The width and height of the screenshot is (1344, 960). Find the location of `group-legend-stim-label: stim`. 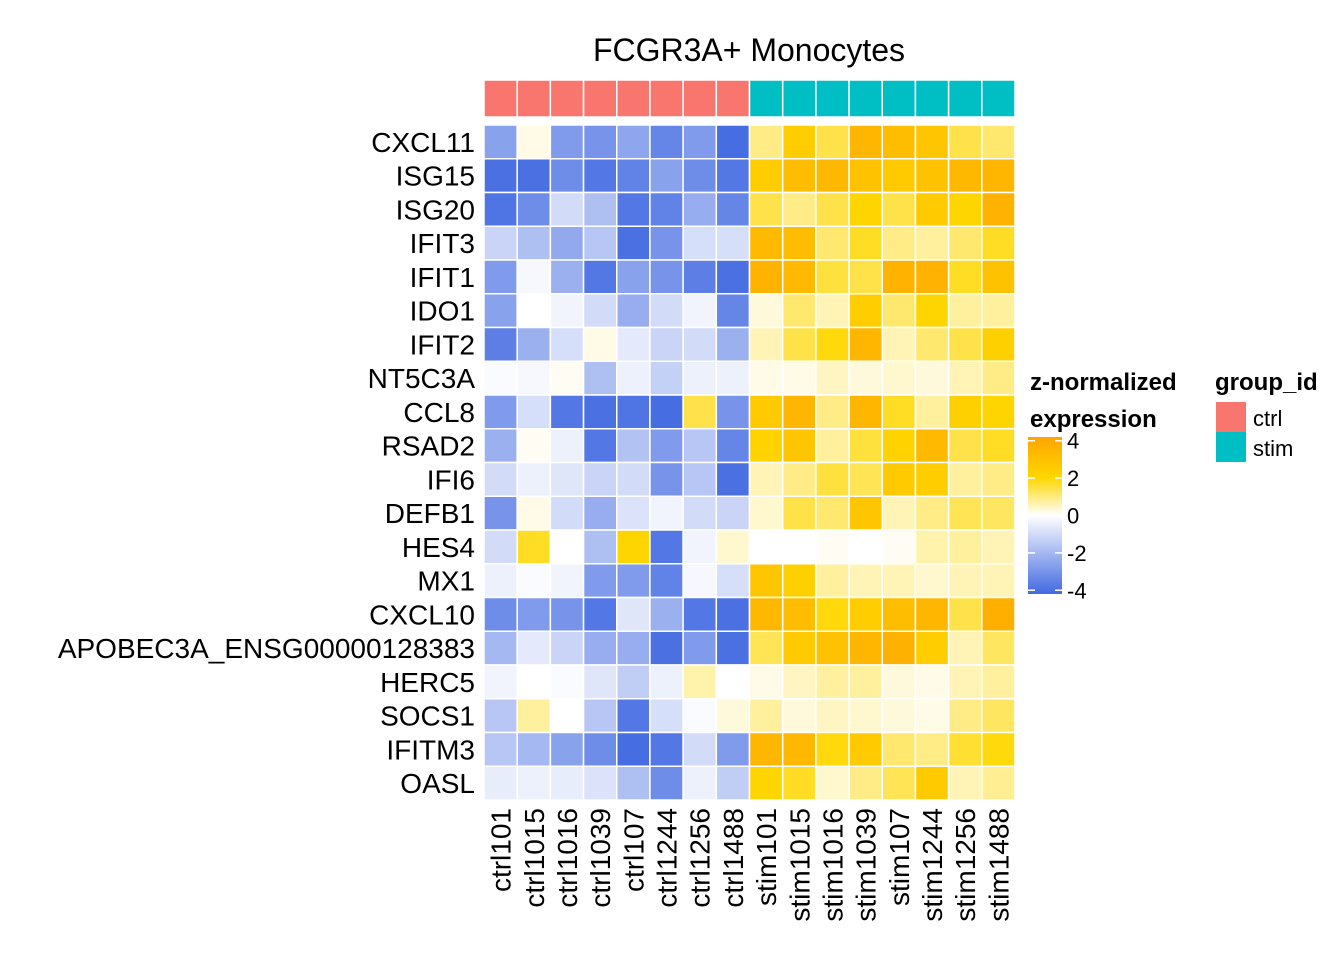

group-legend-stim-label: stim is located at coordinates (1273, 448).